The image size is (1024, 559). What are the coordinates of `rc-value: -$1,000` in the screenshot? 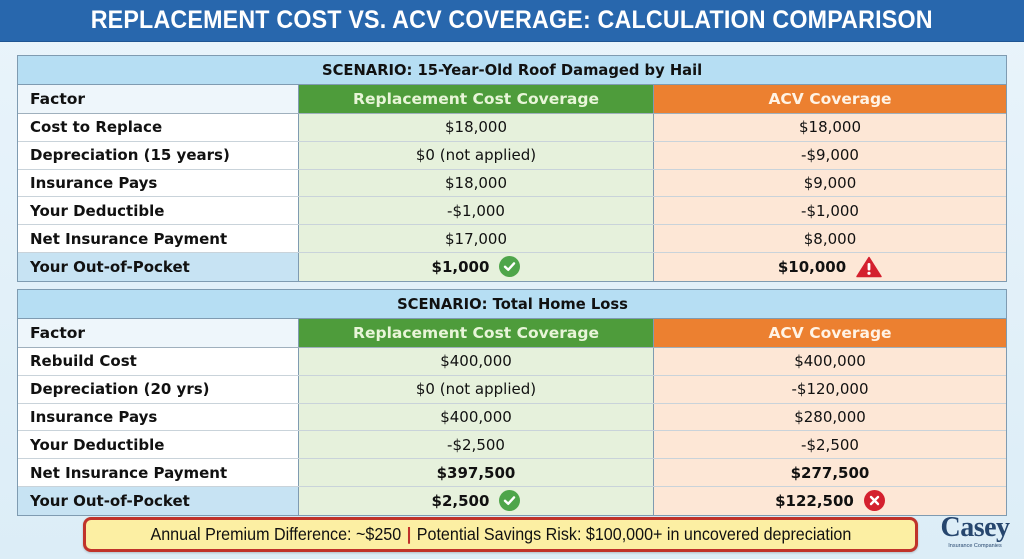 It's located at (476, 211).